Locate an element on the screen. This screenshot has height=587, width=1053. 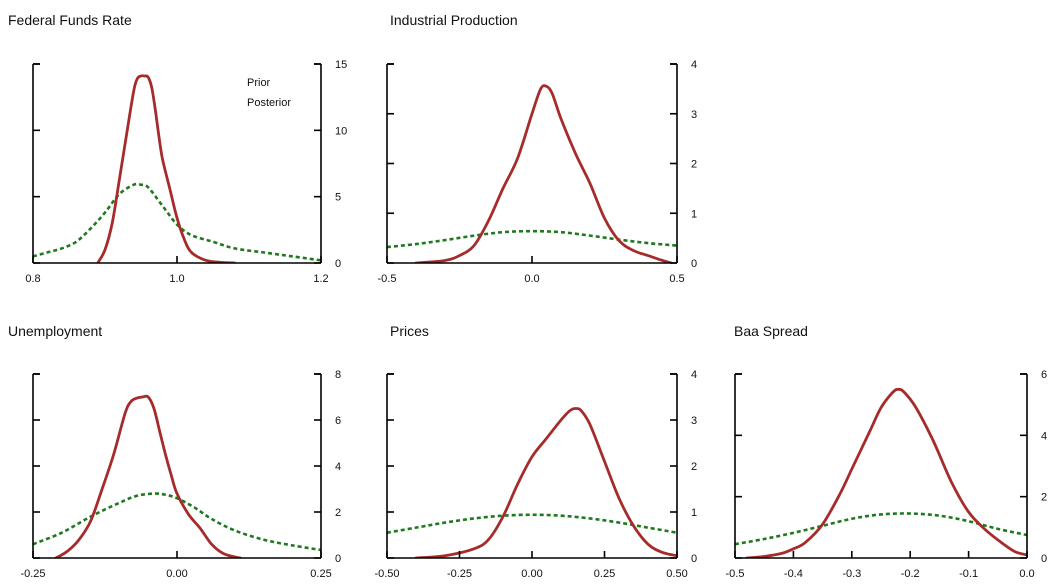
panel-federal-funds-rate: Federal Funds Rate 0 5 10 15 0.8 1.0 1.2 is located at coordinates (177, 148).